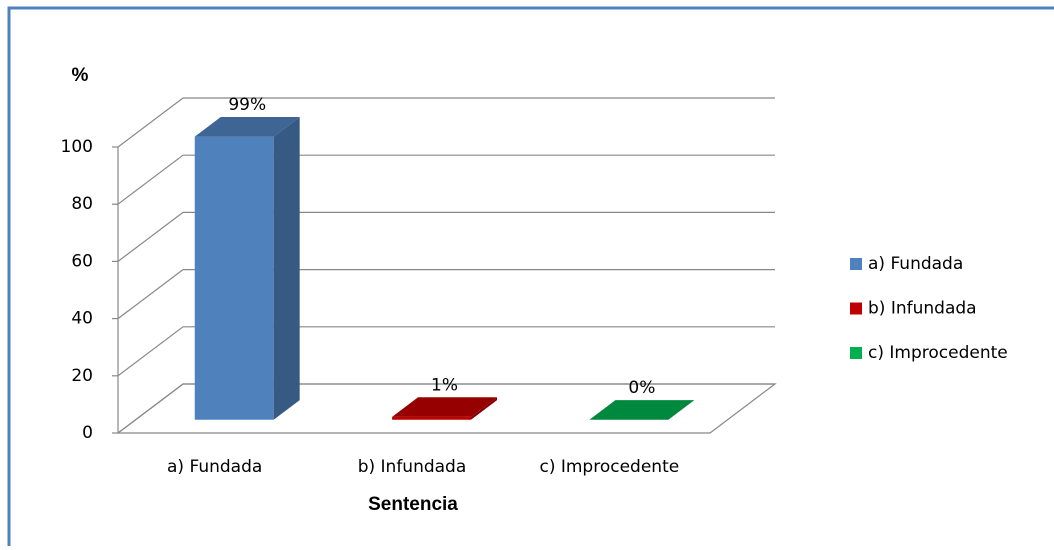 The width and height of the screenshot is (1054, 550). Describe the element at coordinates (82, 319) in the screenshot. I see `y-tick-label: 40` at that location.